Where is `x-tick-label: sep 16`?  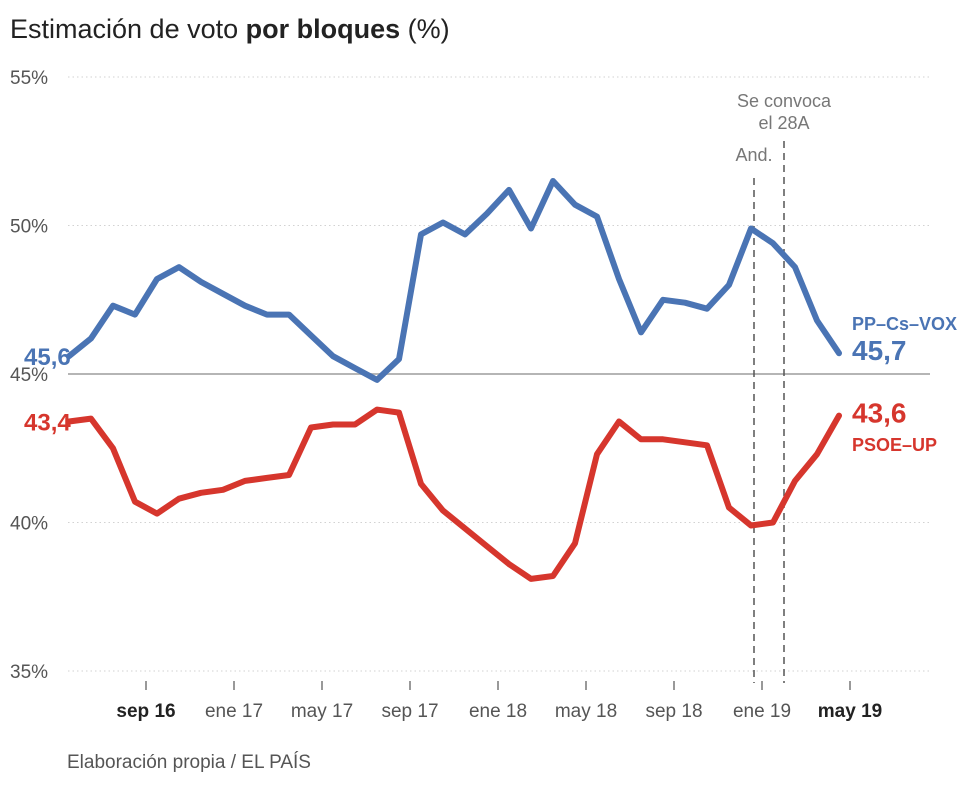
x-tick-label: sep 16 is located at coordinates (145, 711).